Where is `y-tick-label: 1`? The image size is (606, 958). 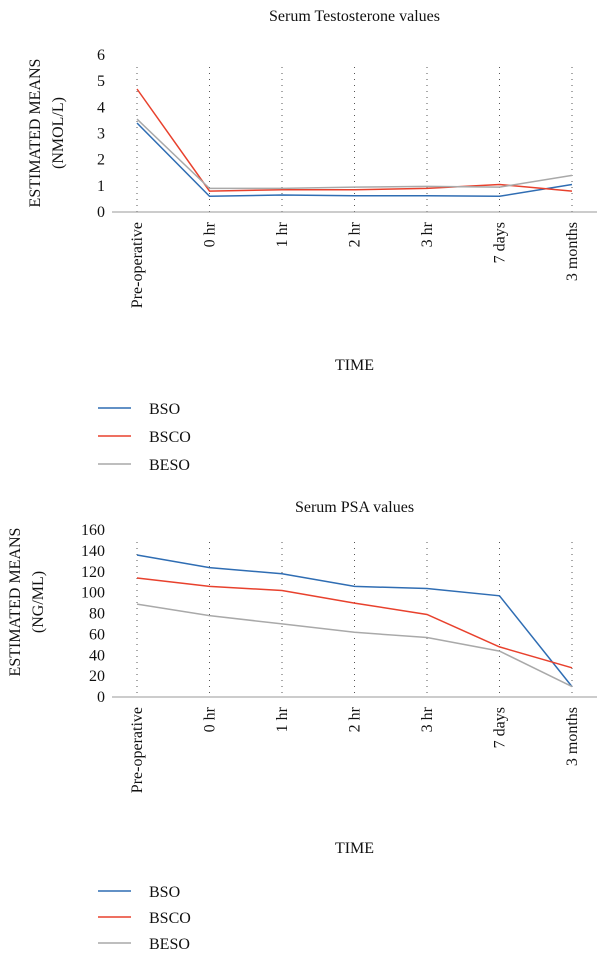
y-tick-label: 1 is located at coordinates (101, 186).